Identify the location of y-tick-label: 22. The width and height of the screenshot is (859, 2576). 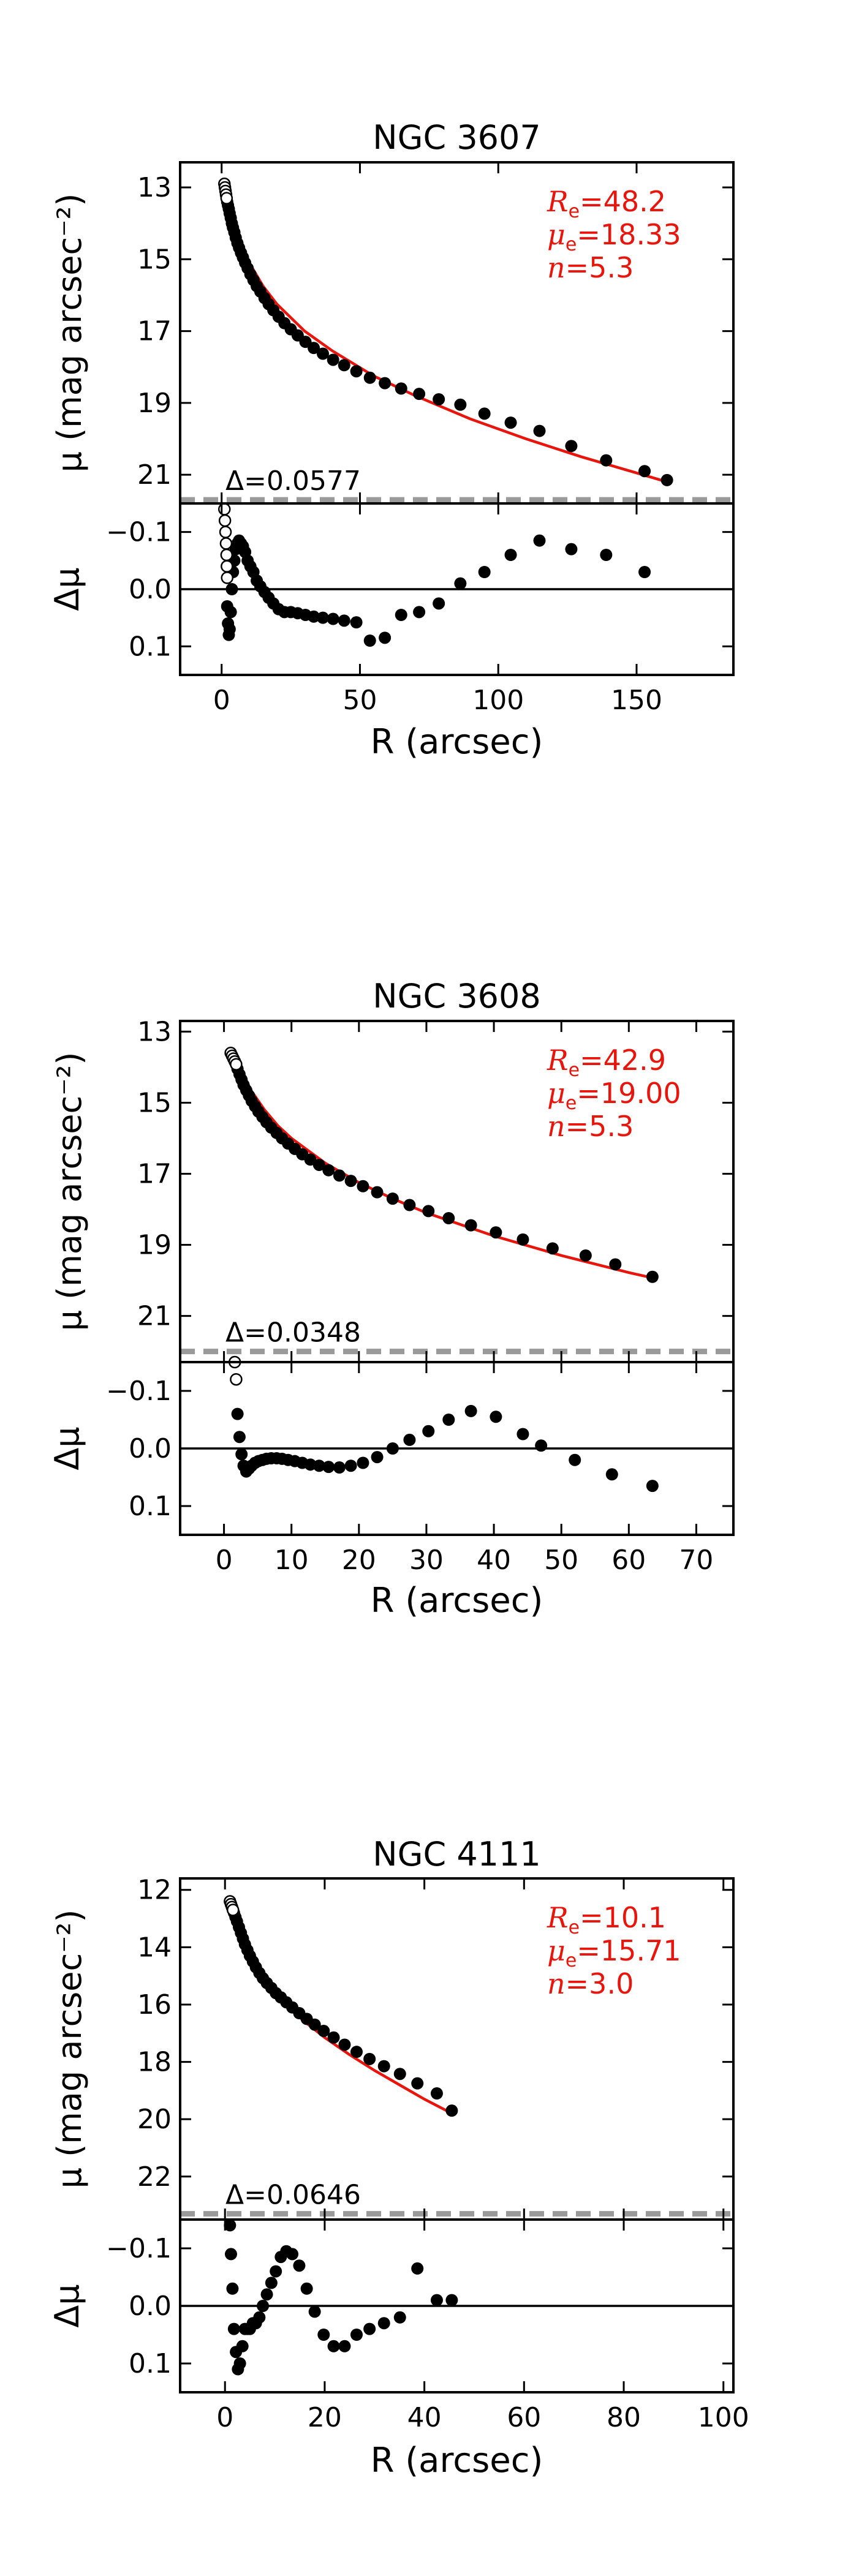
(155, 2177).